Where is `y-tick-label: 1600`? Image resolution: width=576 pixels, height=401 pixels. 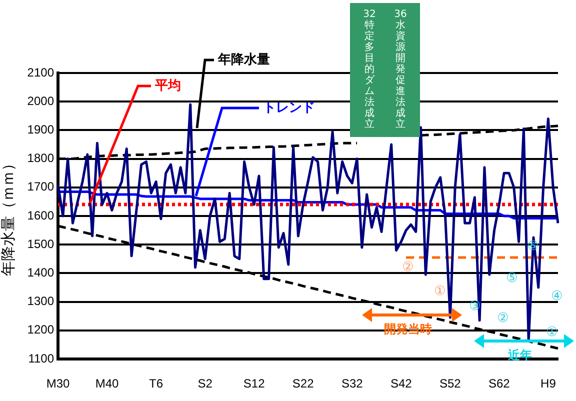 y-tick-label: 1600 is located at coordinates (40, 215).